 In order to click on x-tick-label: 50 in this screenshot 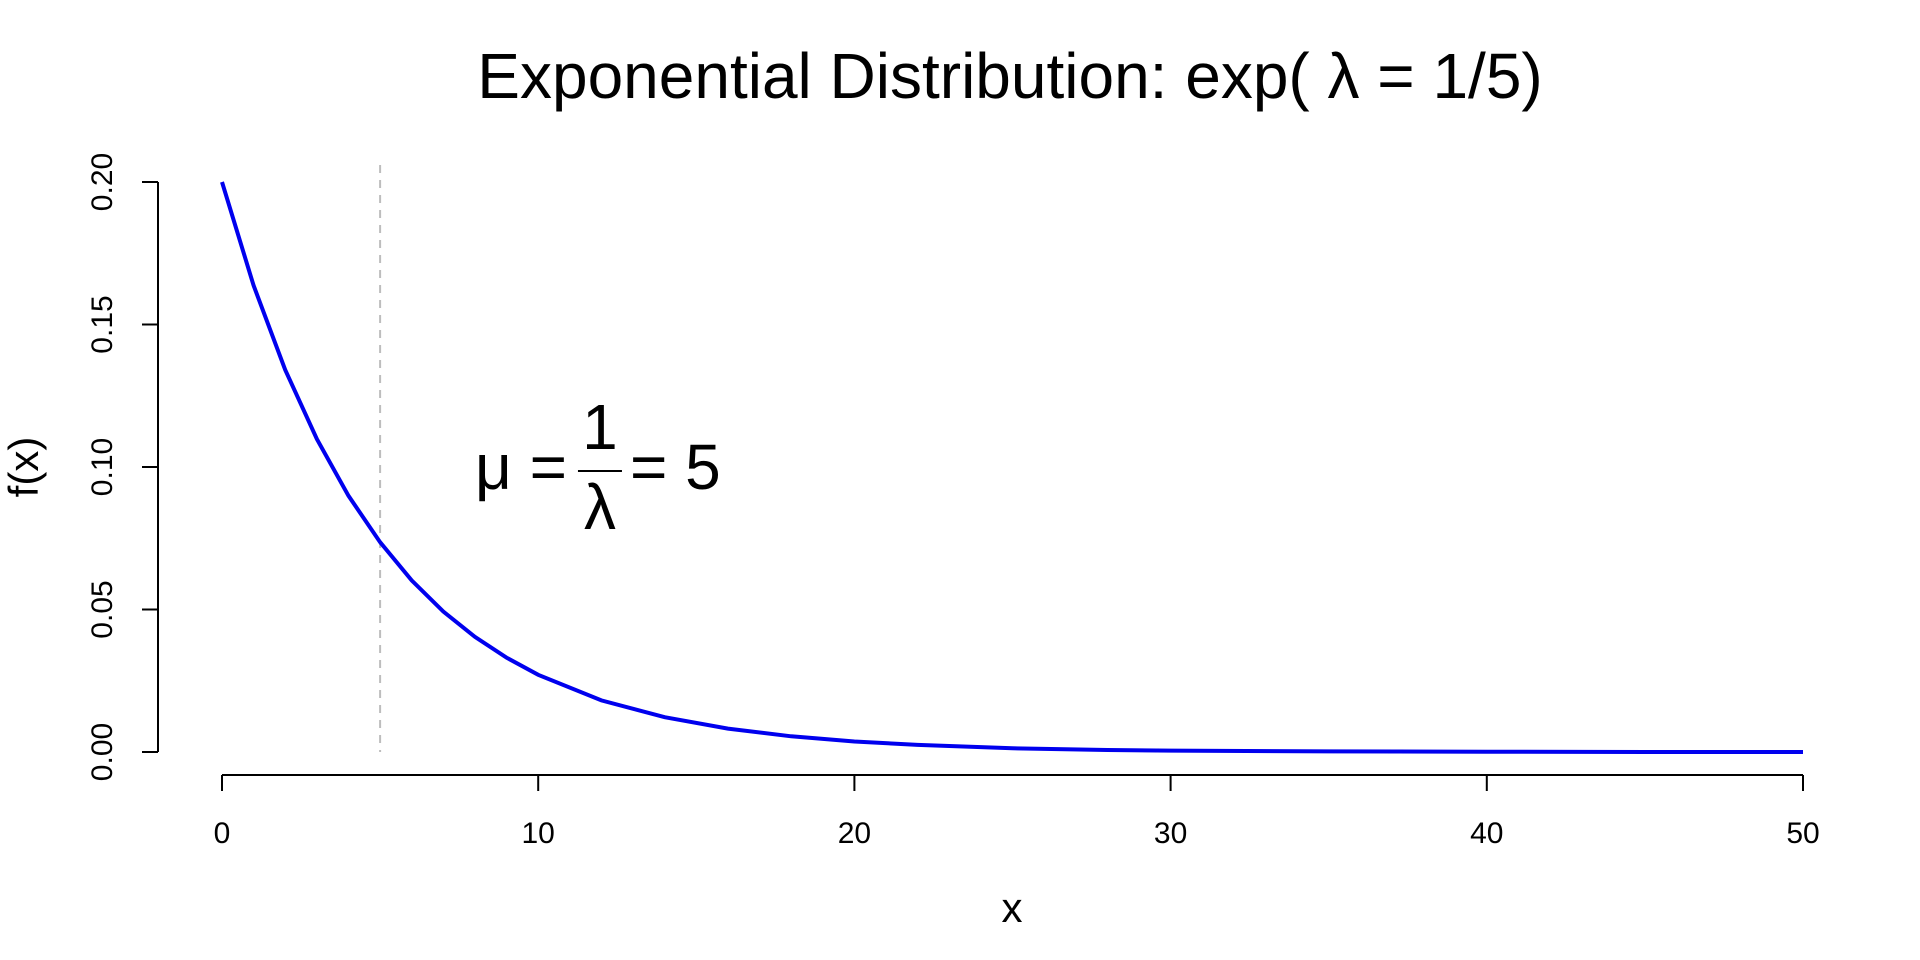, I will do `click(1802, 833)`.